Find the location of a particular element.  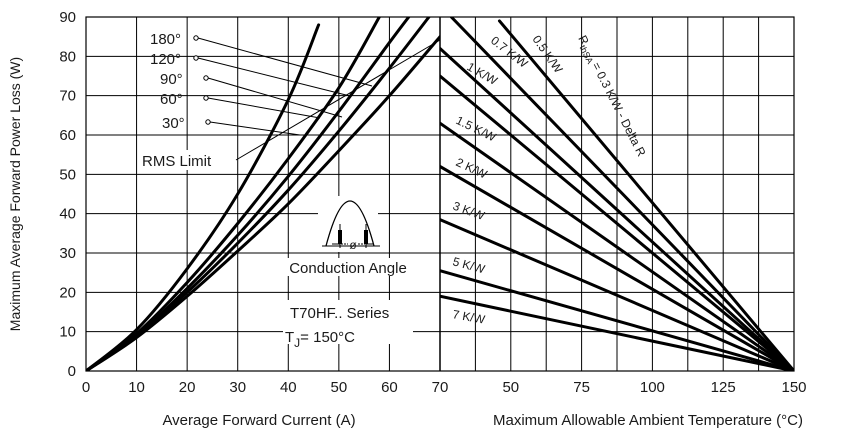

x-tick-label-right: 75 is located at coordinates (581, 387).